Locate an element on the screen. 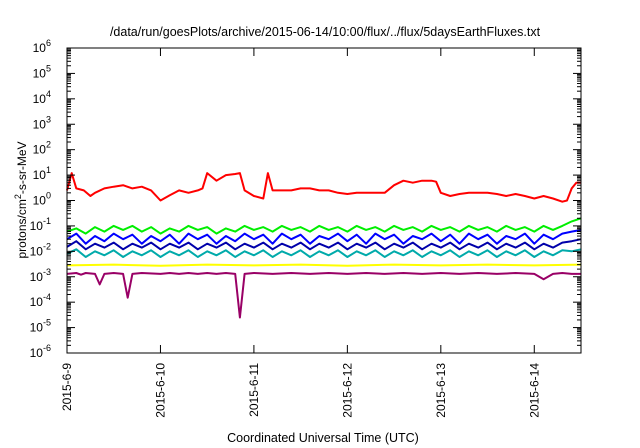 This screenshot has height=448, width=640. y-tick-label: 10² is located at coordinates (42, 148).